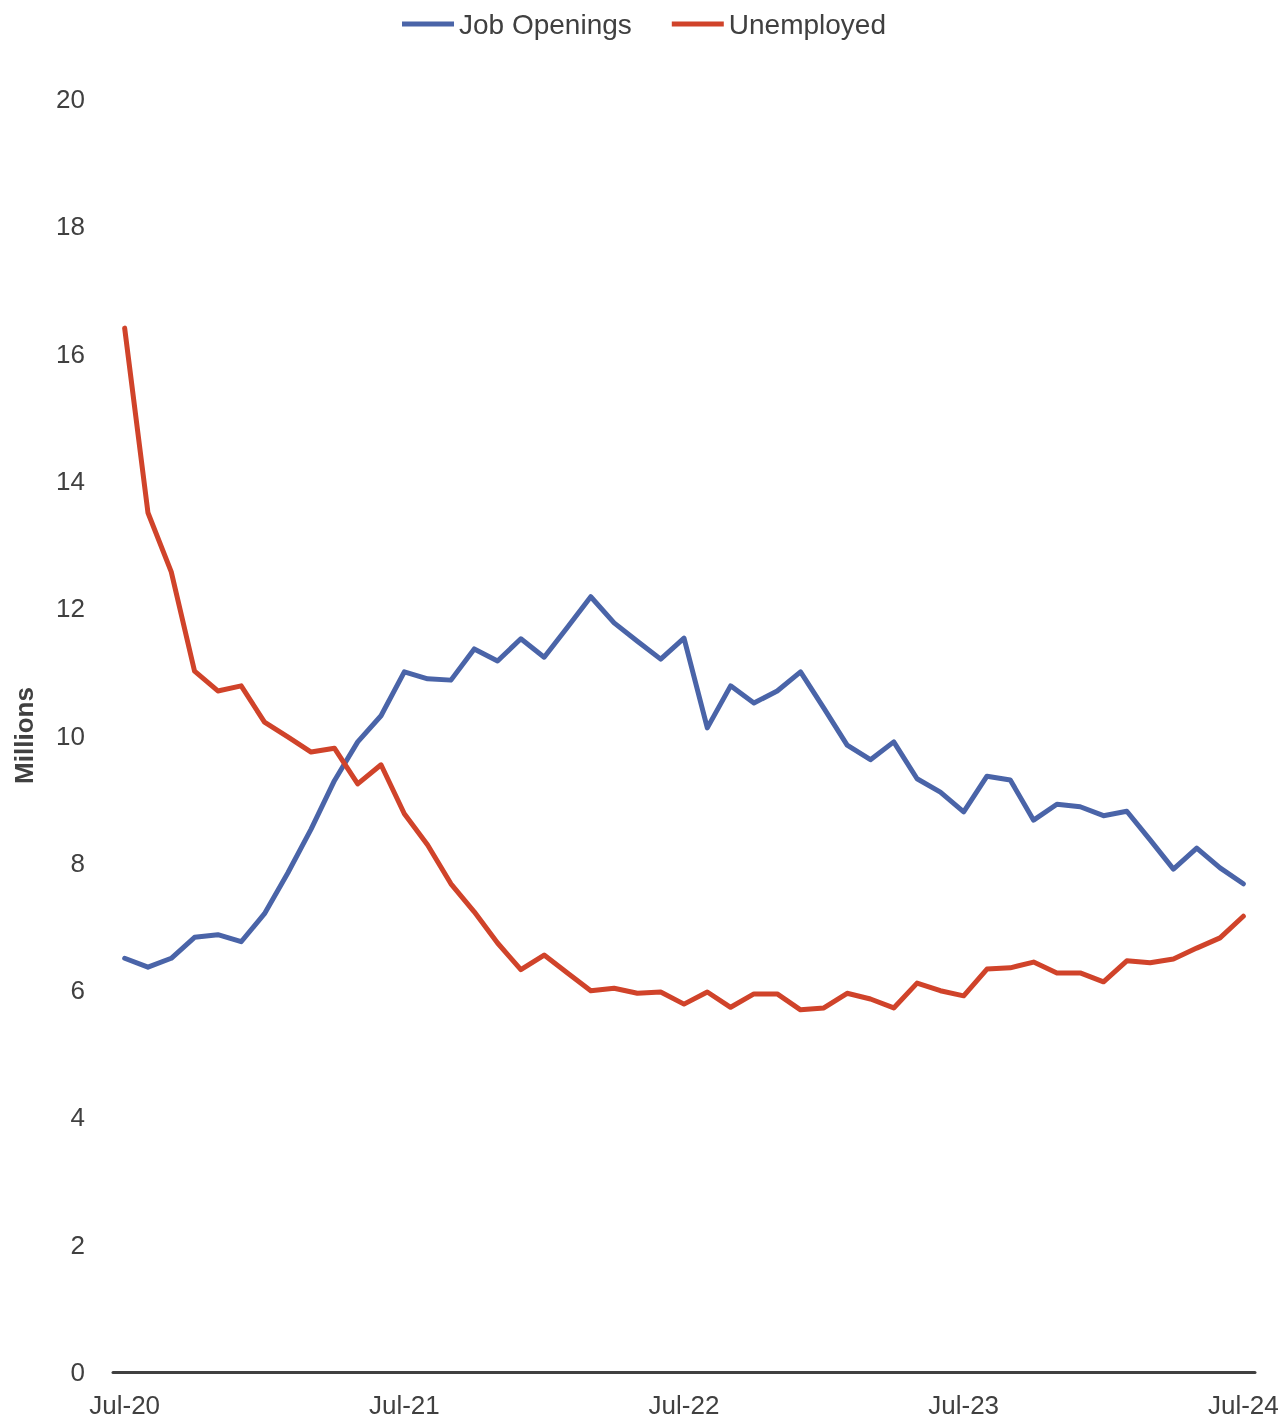 The height and width of the screenshot is (1426, 1288). What do you see at coordinates (125, 1405) in the screenshot?
I see `x-tick-label: Jul-20` at bounding box center [125, 1405].